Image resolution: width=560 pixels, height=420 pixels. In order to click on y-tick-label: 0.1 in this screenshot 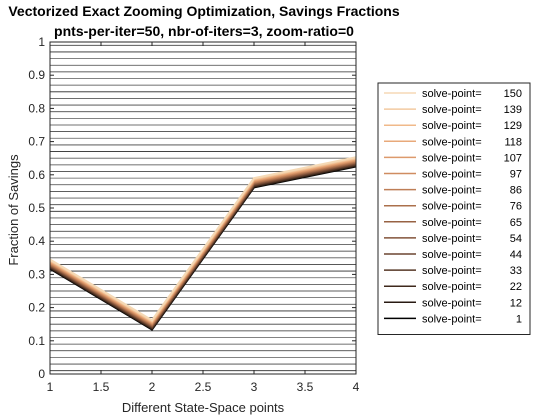, I will do `click(36, 341)`.